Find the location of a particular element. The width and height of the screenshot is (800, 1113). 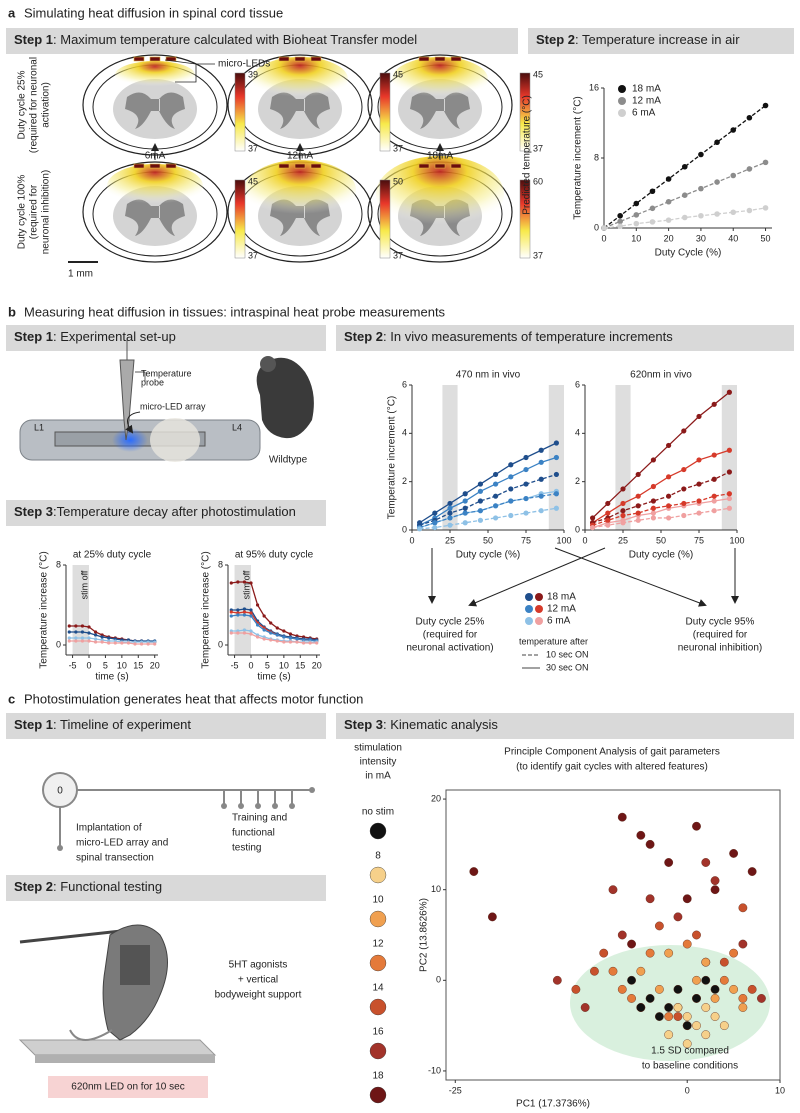

panel-letter: b is located at coordinates (12, 311).